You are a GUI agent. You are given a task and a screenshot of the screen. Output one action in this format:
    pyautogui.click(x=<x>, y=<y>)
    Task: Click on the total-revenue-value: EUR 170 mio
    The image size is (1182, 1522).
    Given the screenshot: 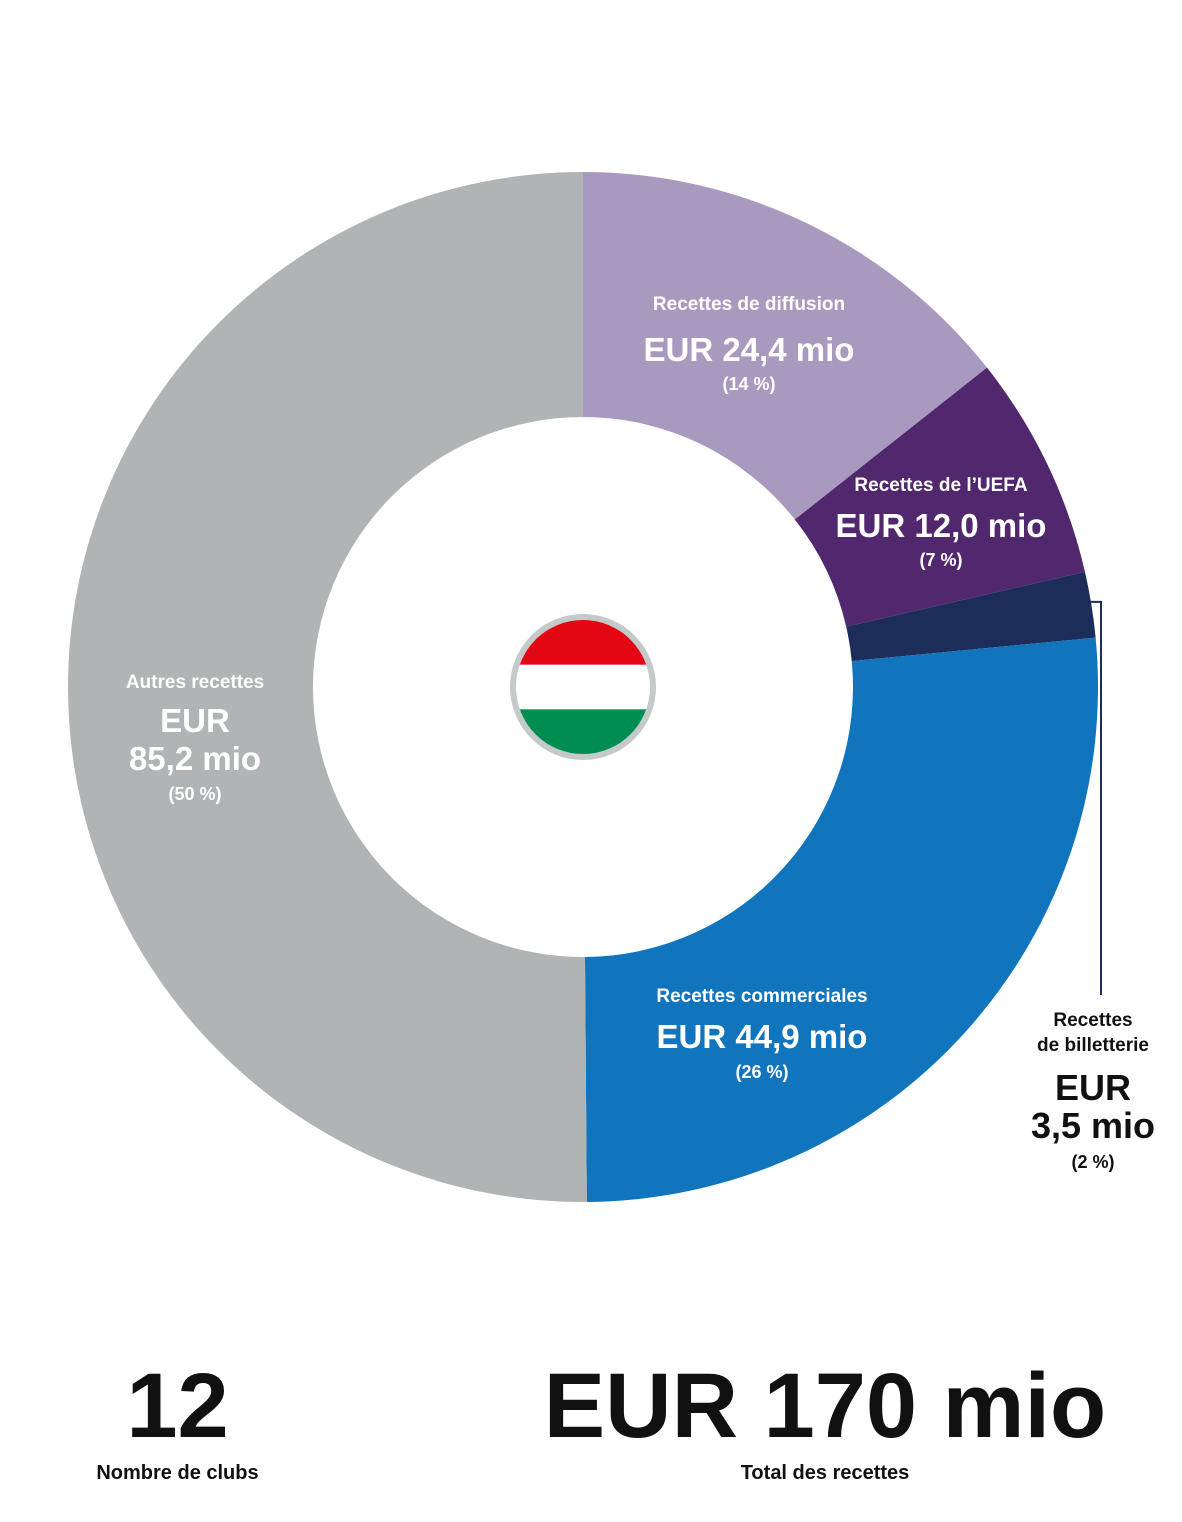 What is the action you would take?
    pyautogui.click(x=825, y=1406)
    